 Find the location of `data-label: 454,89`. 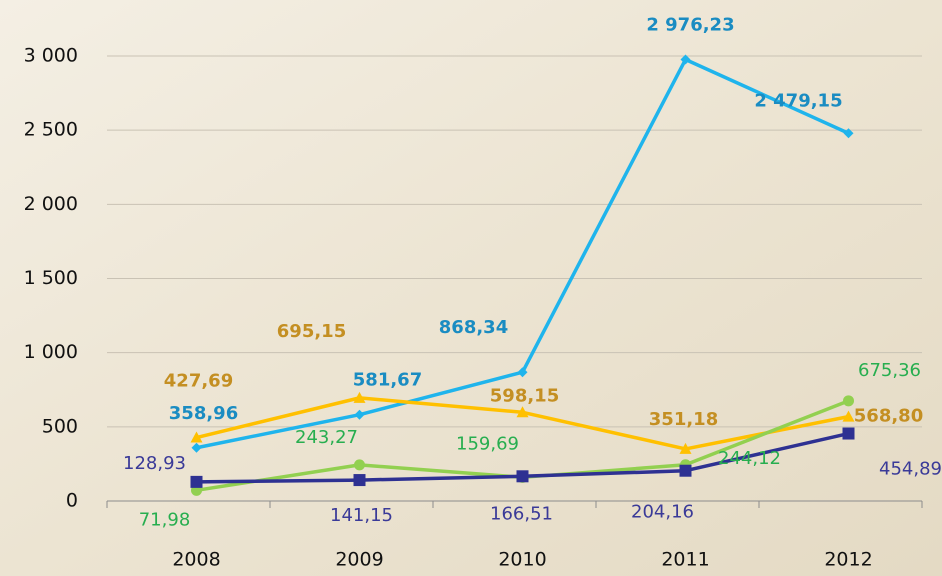

data-label: 454,89 is located at coordinates (910, 469).